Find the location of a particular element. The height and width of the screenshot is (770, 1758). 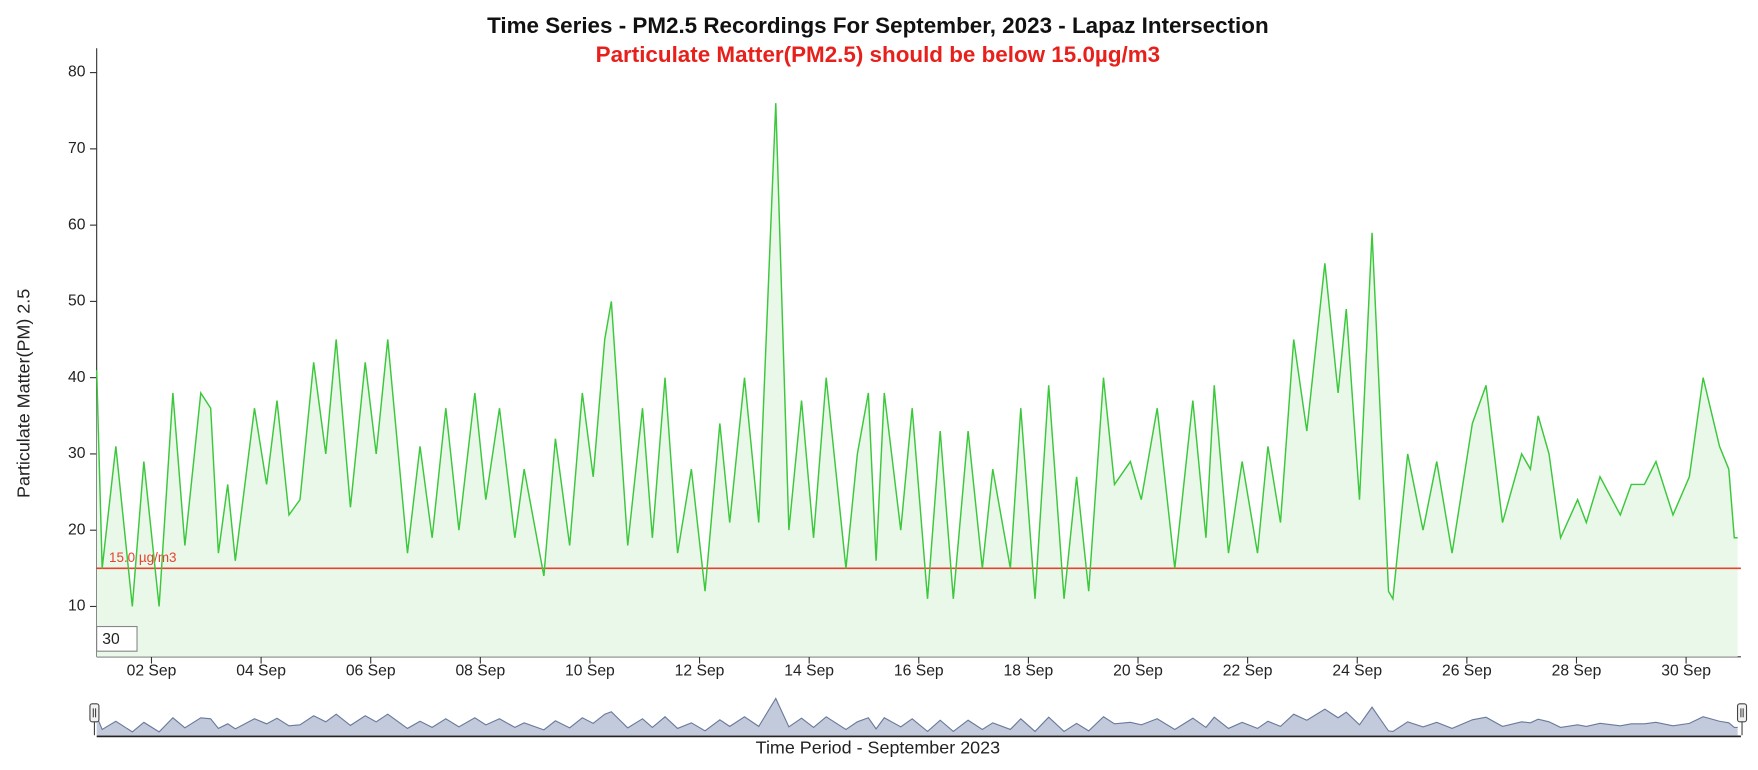

x-tick-label: 24 Sep is located at coordinates (1357, 671).